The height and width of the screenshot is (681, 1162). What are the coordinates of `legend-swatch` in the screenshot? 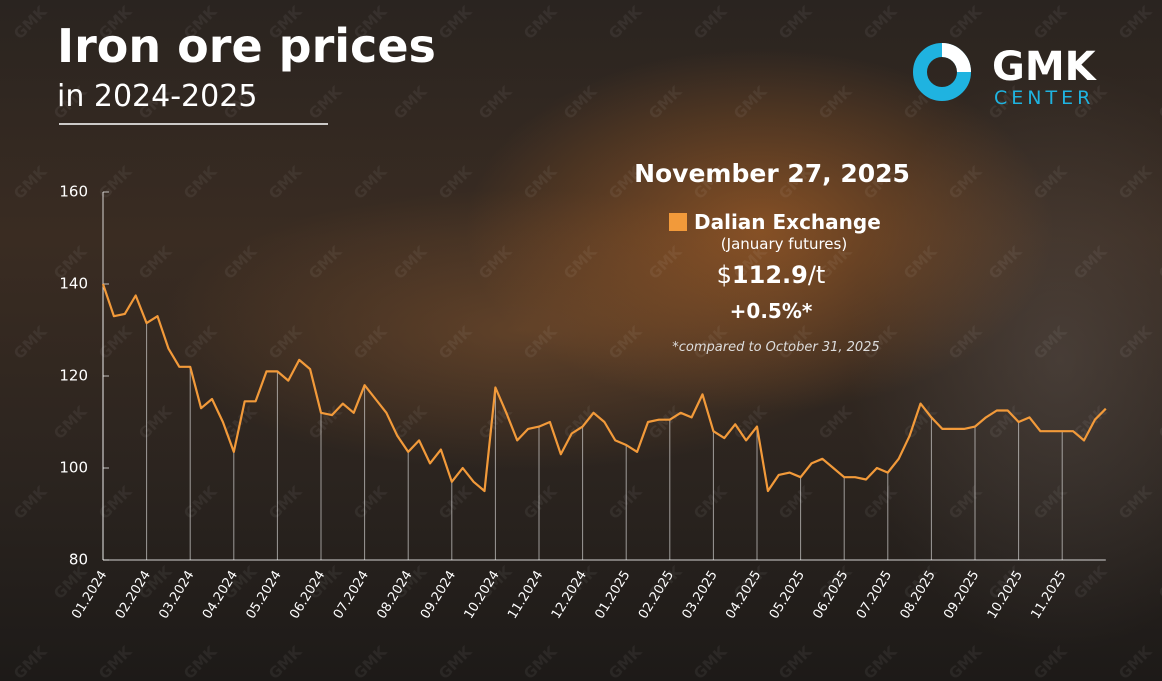 It's located at (678, 222).